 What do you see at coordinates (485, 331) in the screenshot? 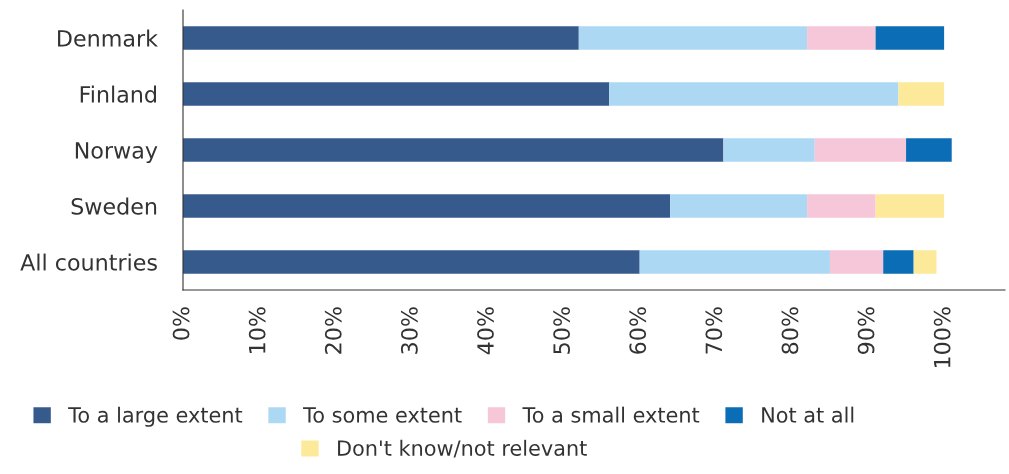
I see `x-tick-label: 40%` at bounding box center [485, 331].